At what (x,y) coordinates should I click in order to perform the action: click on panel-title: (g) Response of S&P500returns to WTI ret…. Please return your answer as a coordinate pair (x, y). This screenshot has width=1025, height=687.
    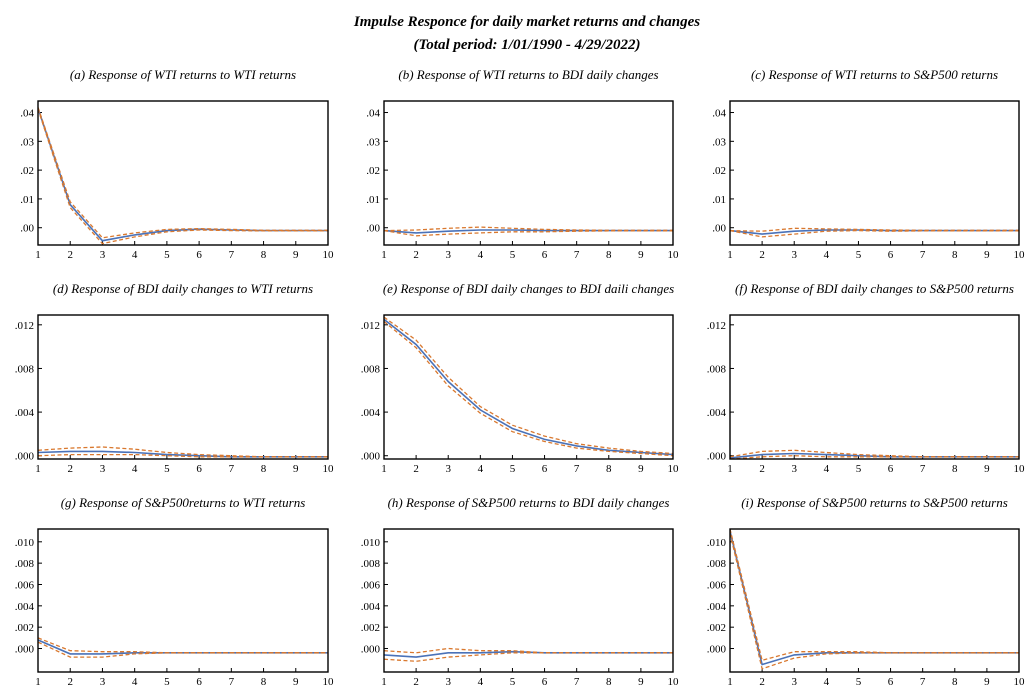
    Looking at the image, I should click on (183, 502).